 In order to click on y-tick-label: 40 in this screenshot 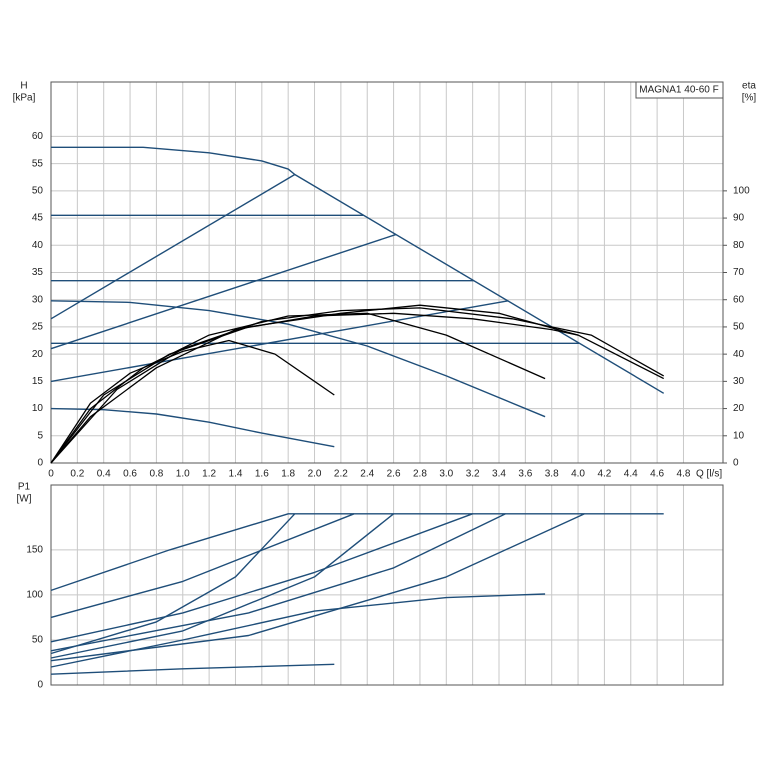, I will do `click(38, 245)`.